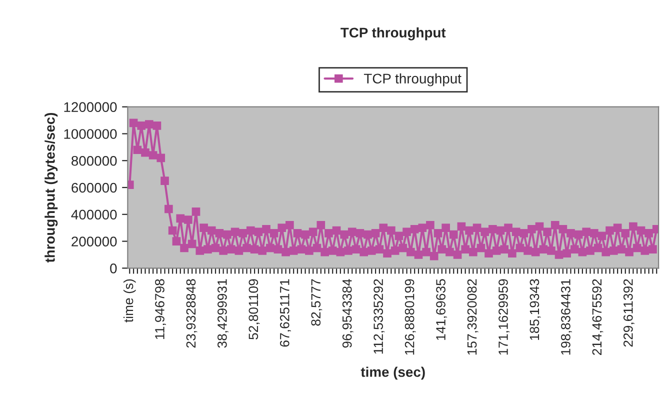  I want to click on y-tick-label: 400000, so click(94, 215).